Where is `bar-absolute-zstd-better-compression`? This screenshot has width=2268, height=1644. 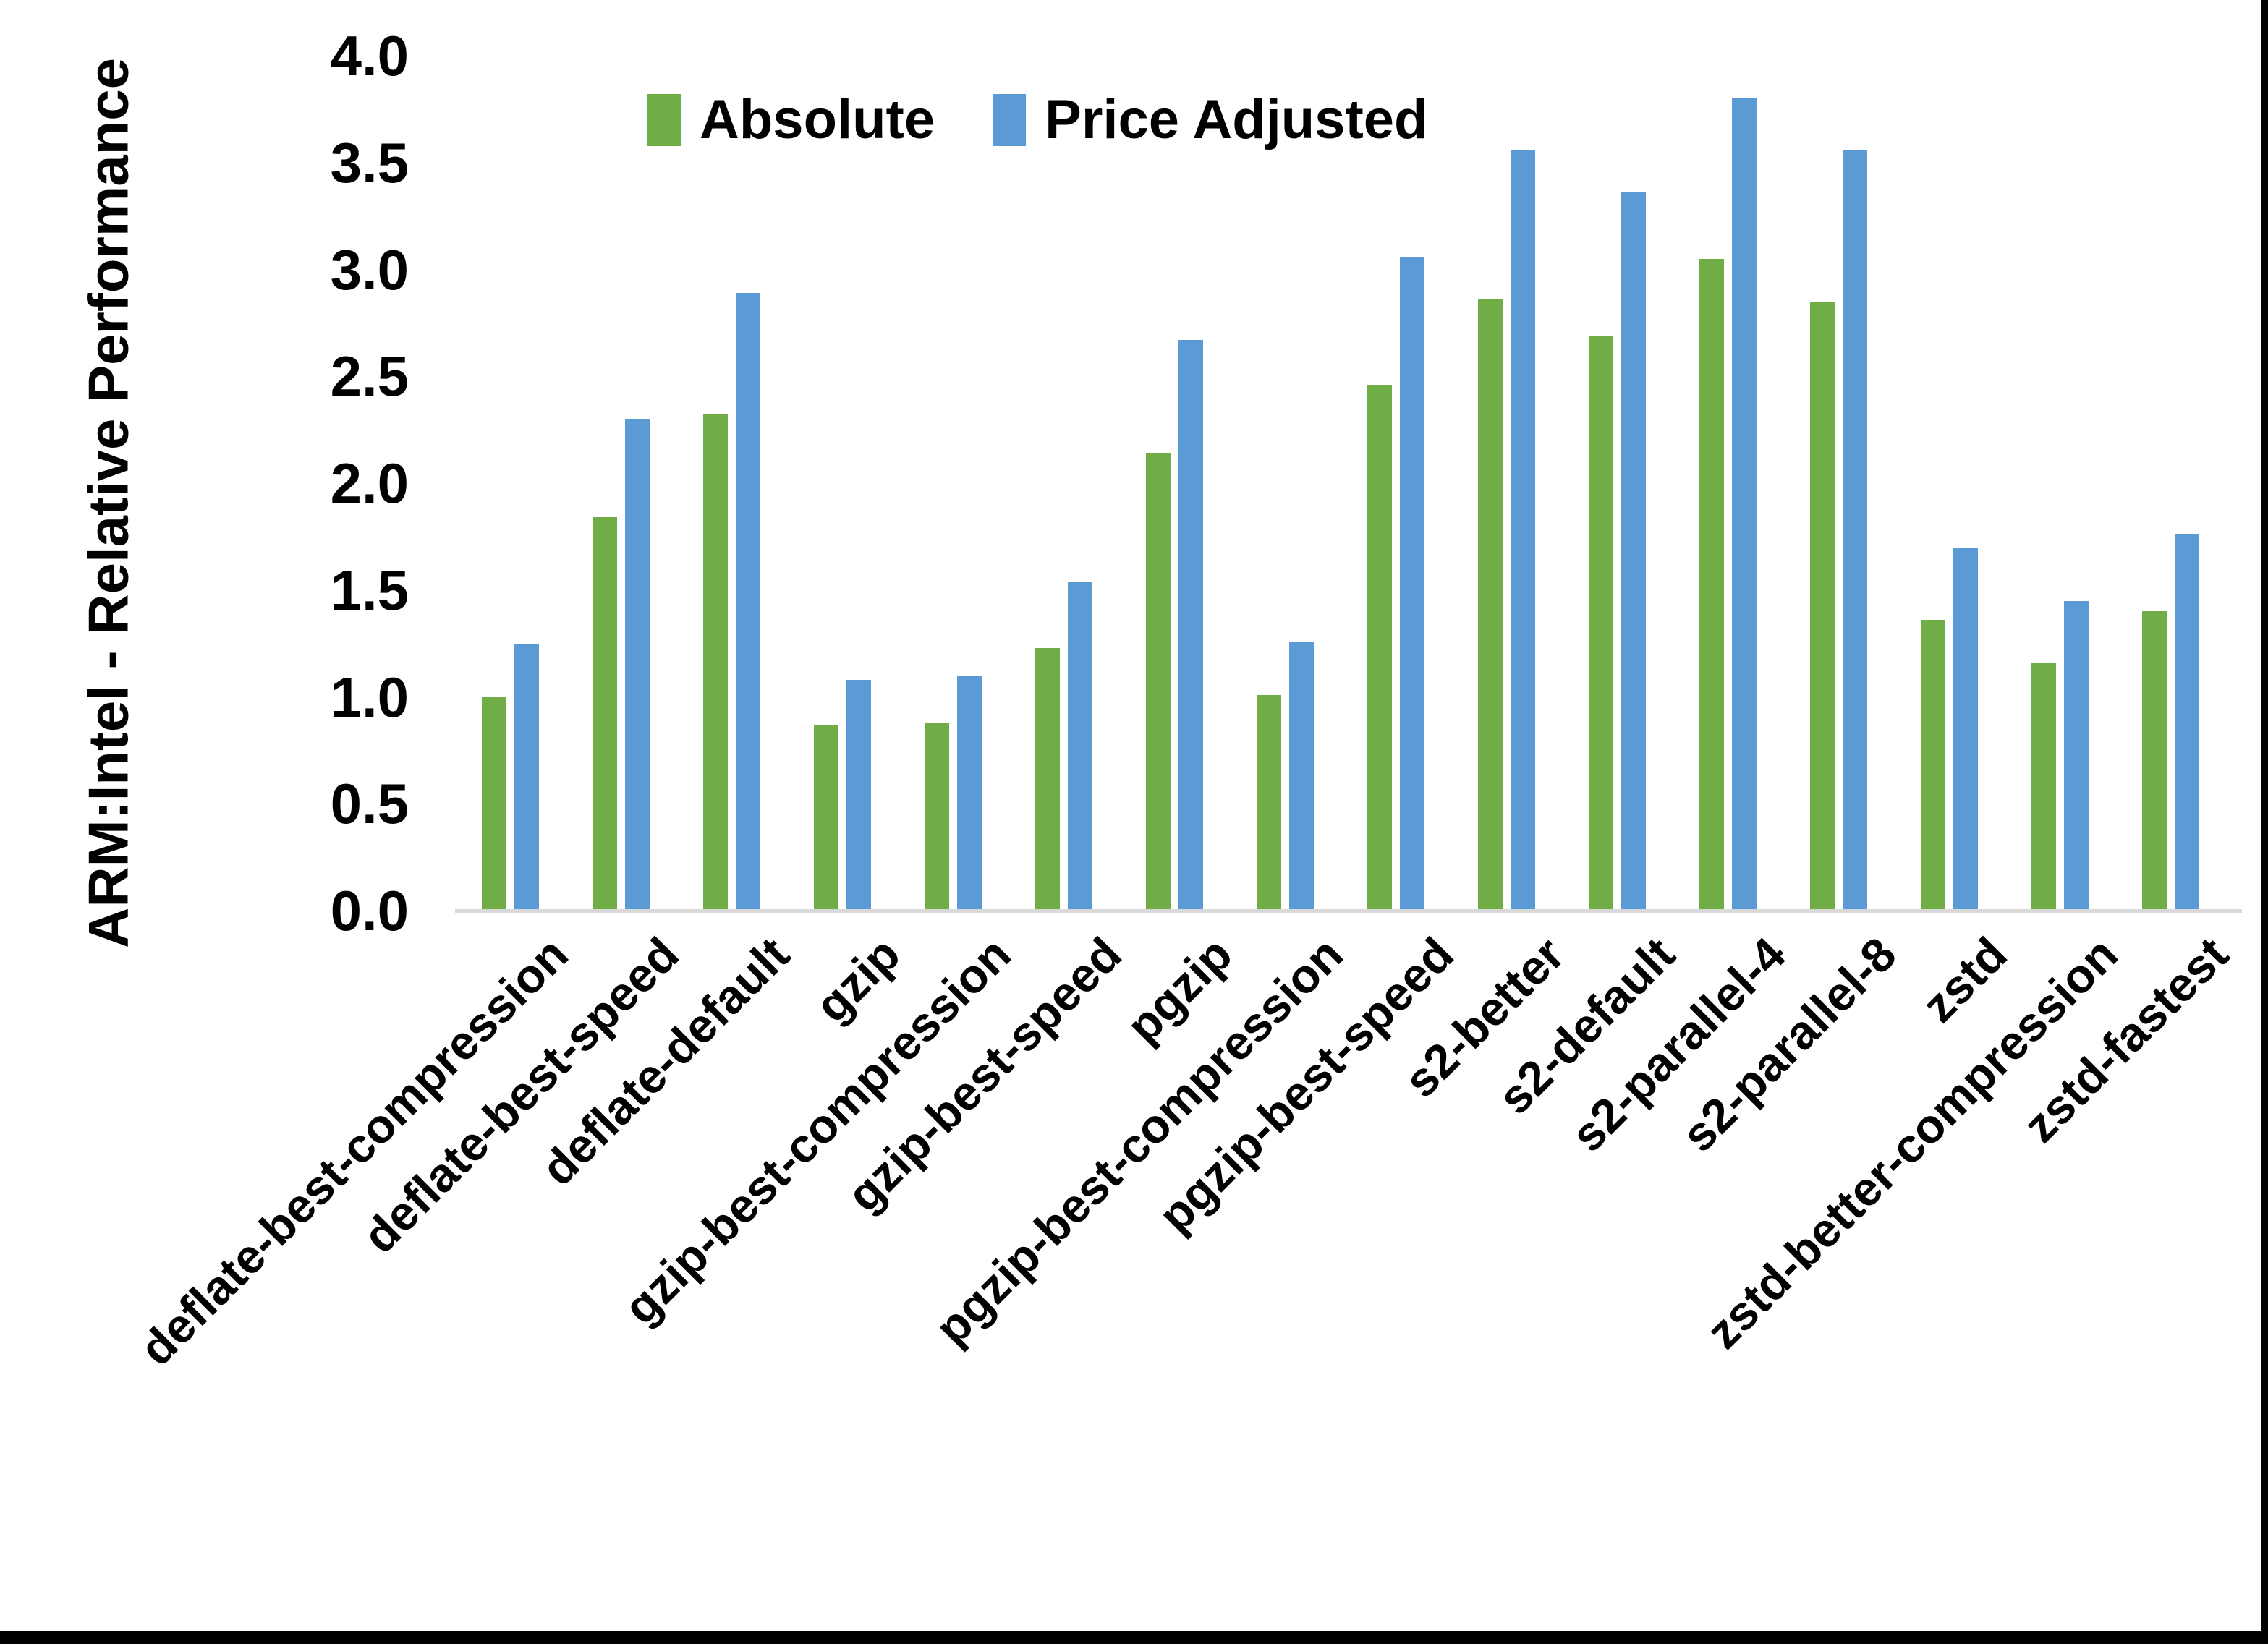
bar-absolute-zstd-better-compression is located at coordinates (2043, 787).